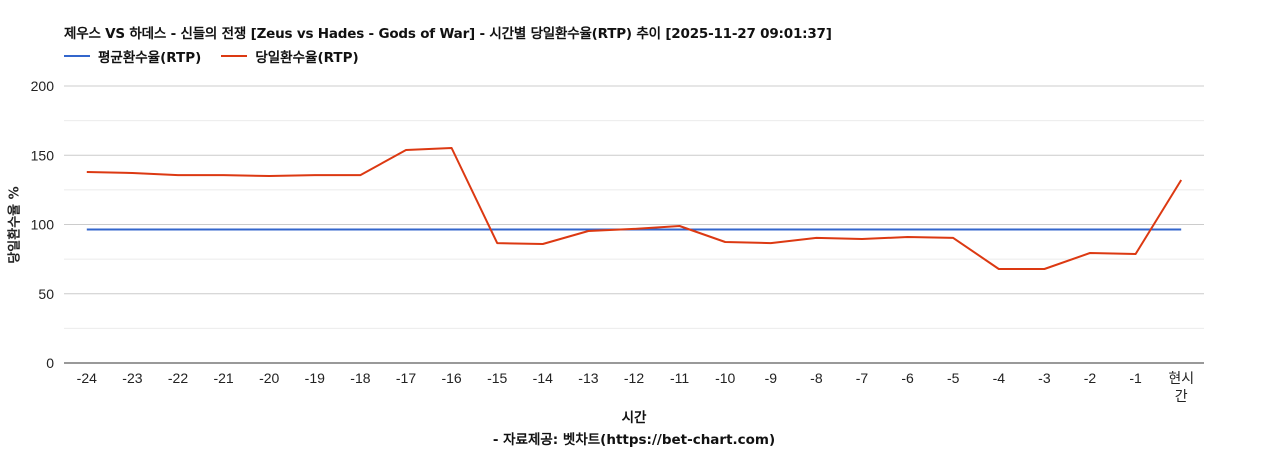 This screenshot has width=1268, height=450. I want to click on x-tick-label: -13, so click(588, 378).